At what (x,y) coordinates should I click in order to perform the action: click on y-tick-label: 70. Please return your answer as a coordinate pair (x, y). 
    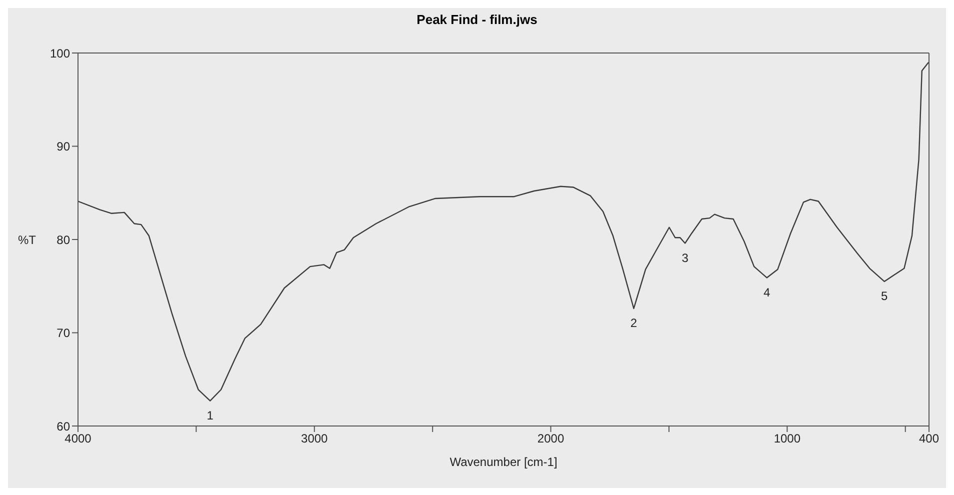
    Looking at the image, I should click on (63, 333).